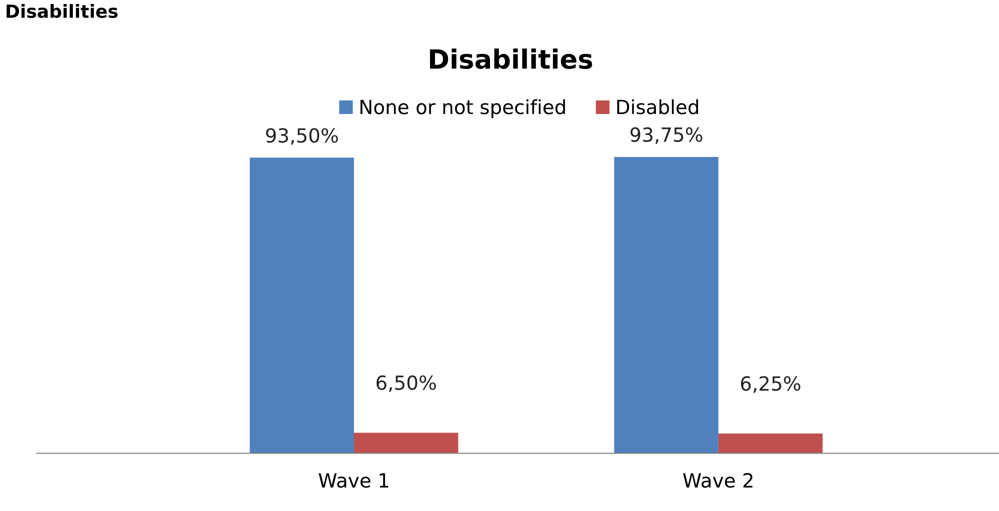 The width and height of the screenshot is (999, 511). I want to click on text: Disabilities, so click(62, 11).